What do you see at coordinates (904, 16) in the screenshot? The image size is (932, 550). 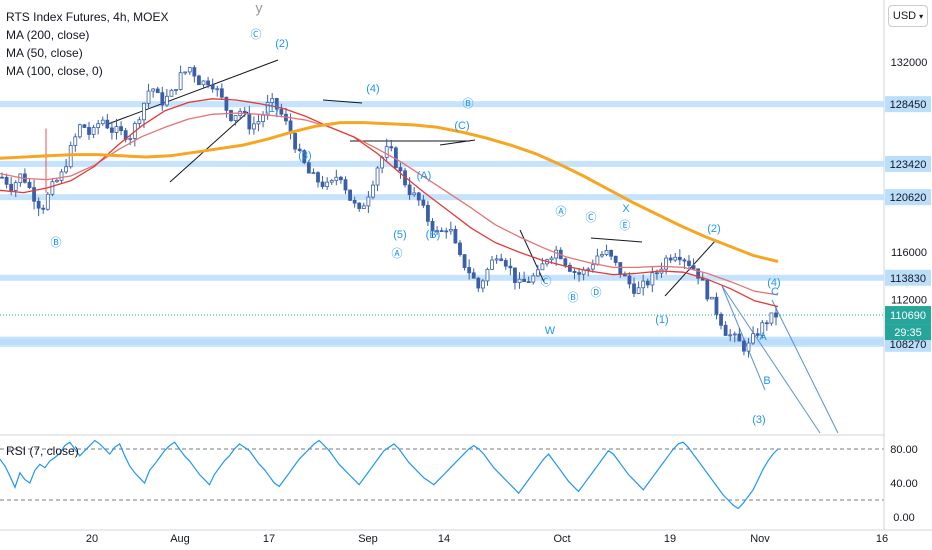 I see `currency-label: USD` at bounding box center [904, 16].